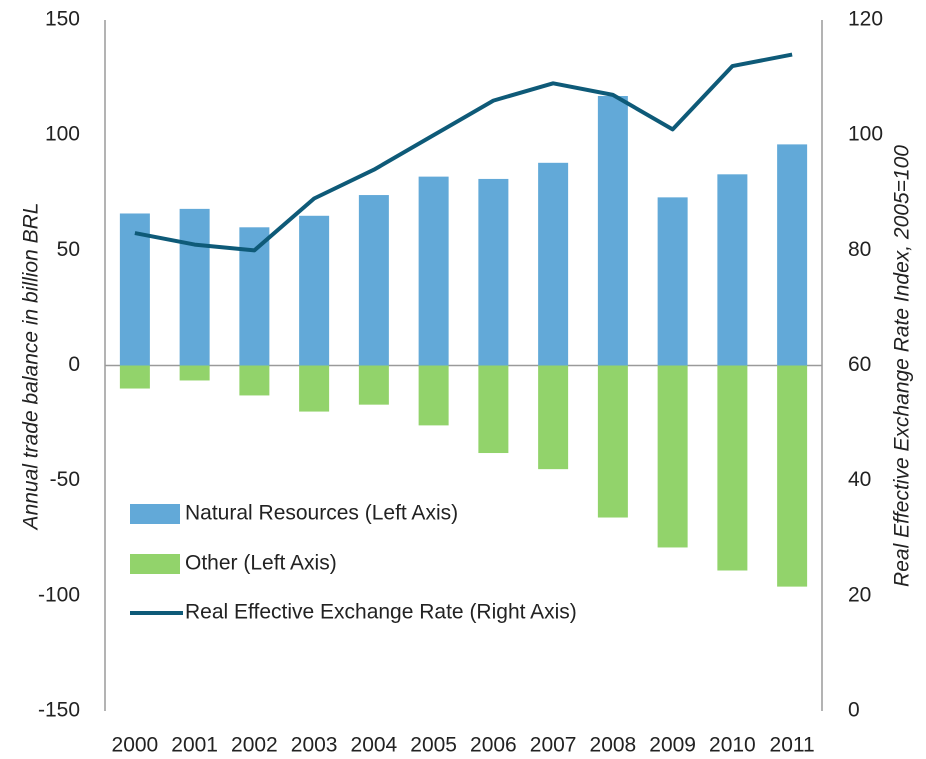 This screenshot has width=926, height=759. I want to click on y2-tick-label: 80, so click(859, 249).